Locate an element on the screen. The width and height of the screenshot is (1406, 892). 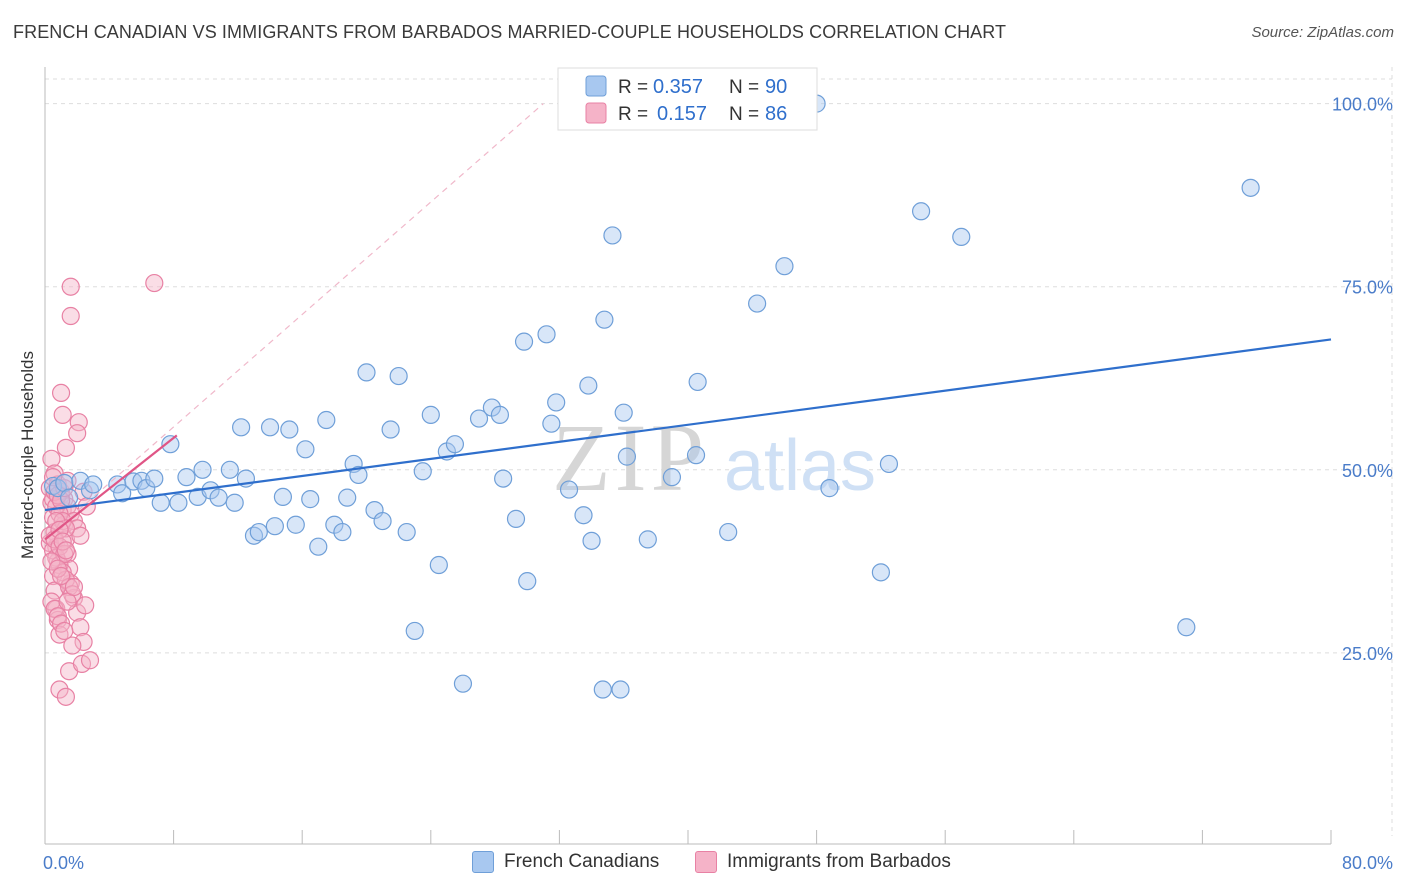
y-tick-label: 75.0% is located at coordinates (1367, 288).